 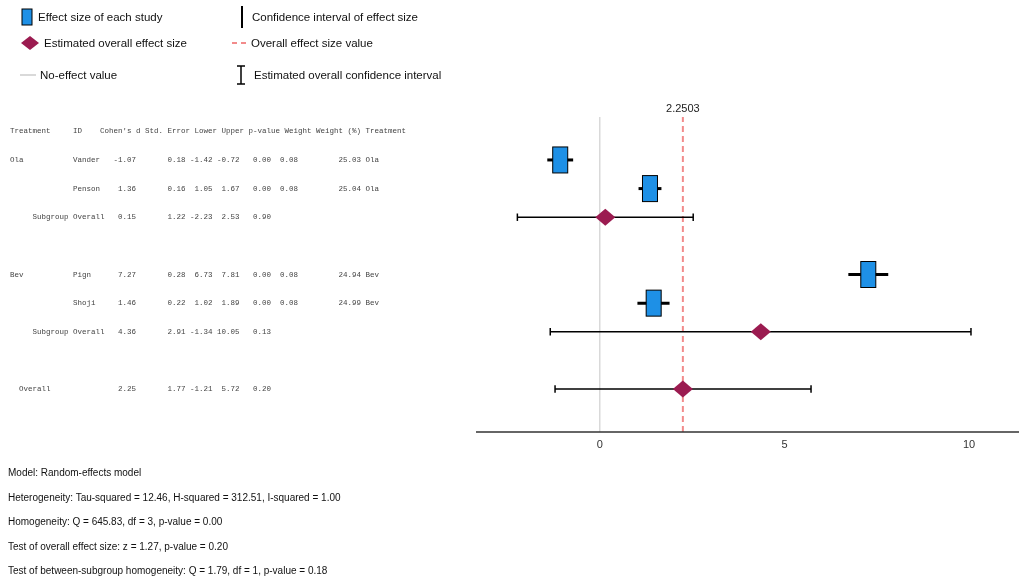 What do you see at coordinates (168, 570) in the screenshot?
I see `text: Test of between-subgroup homogeneity: Q = 1.79, df = 1, p-value = 0.18` at bounding box center [168, 570].